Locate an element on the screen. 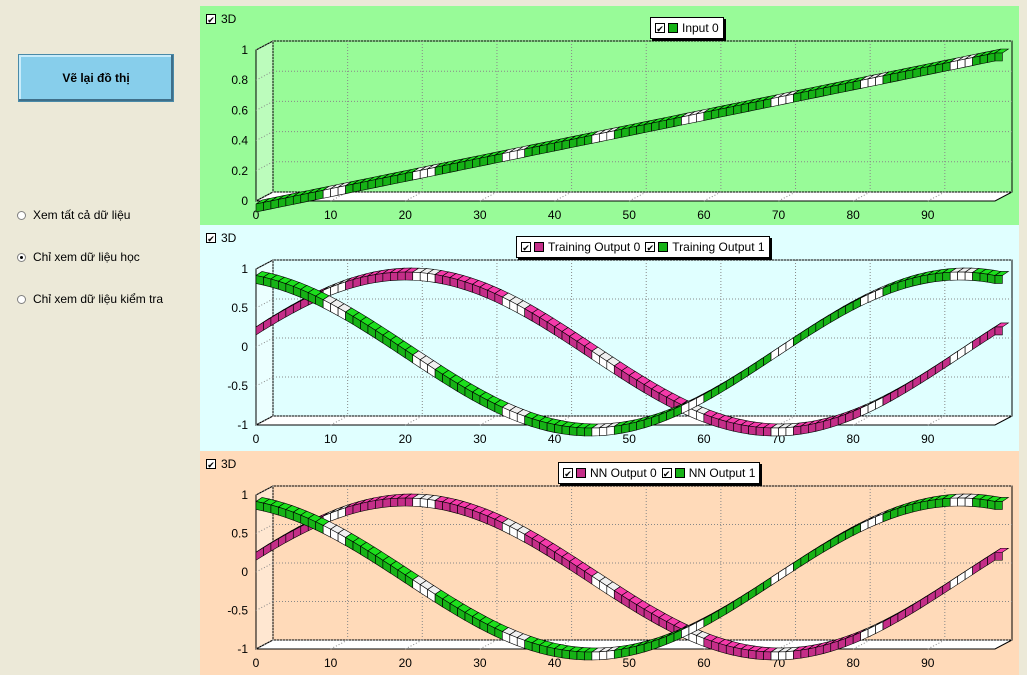  radio-view-all: Xem tất cả dữ liệu is located at coordinates (73, 215).